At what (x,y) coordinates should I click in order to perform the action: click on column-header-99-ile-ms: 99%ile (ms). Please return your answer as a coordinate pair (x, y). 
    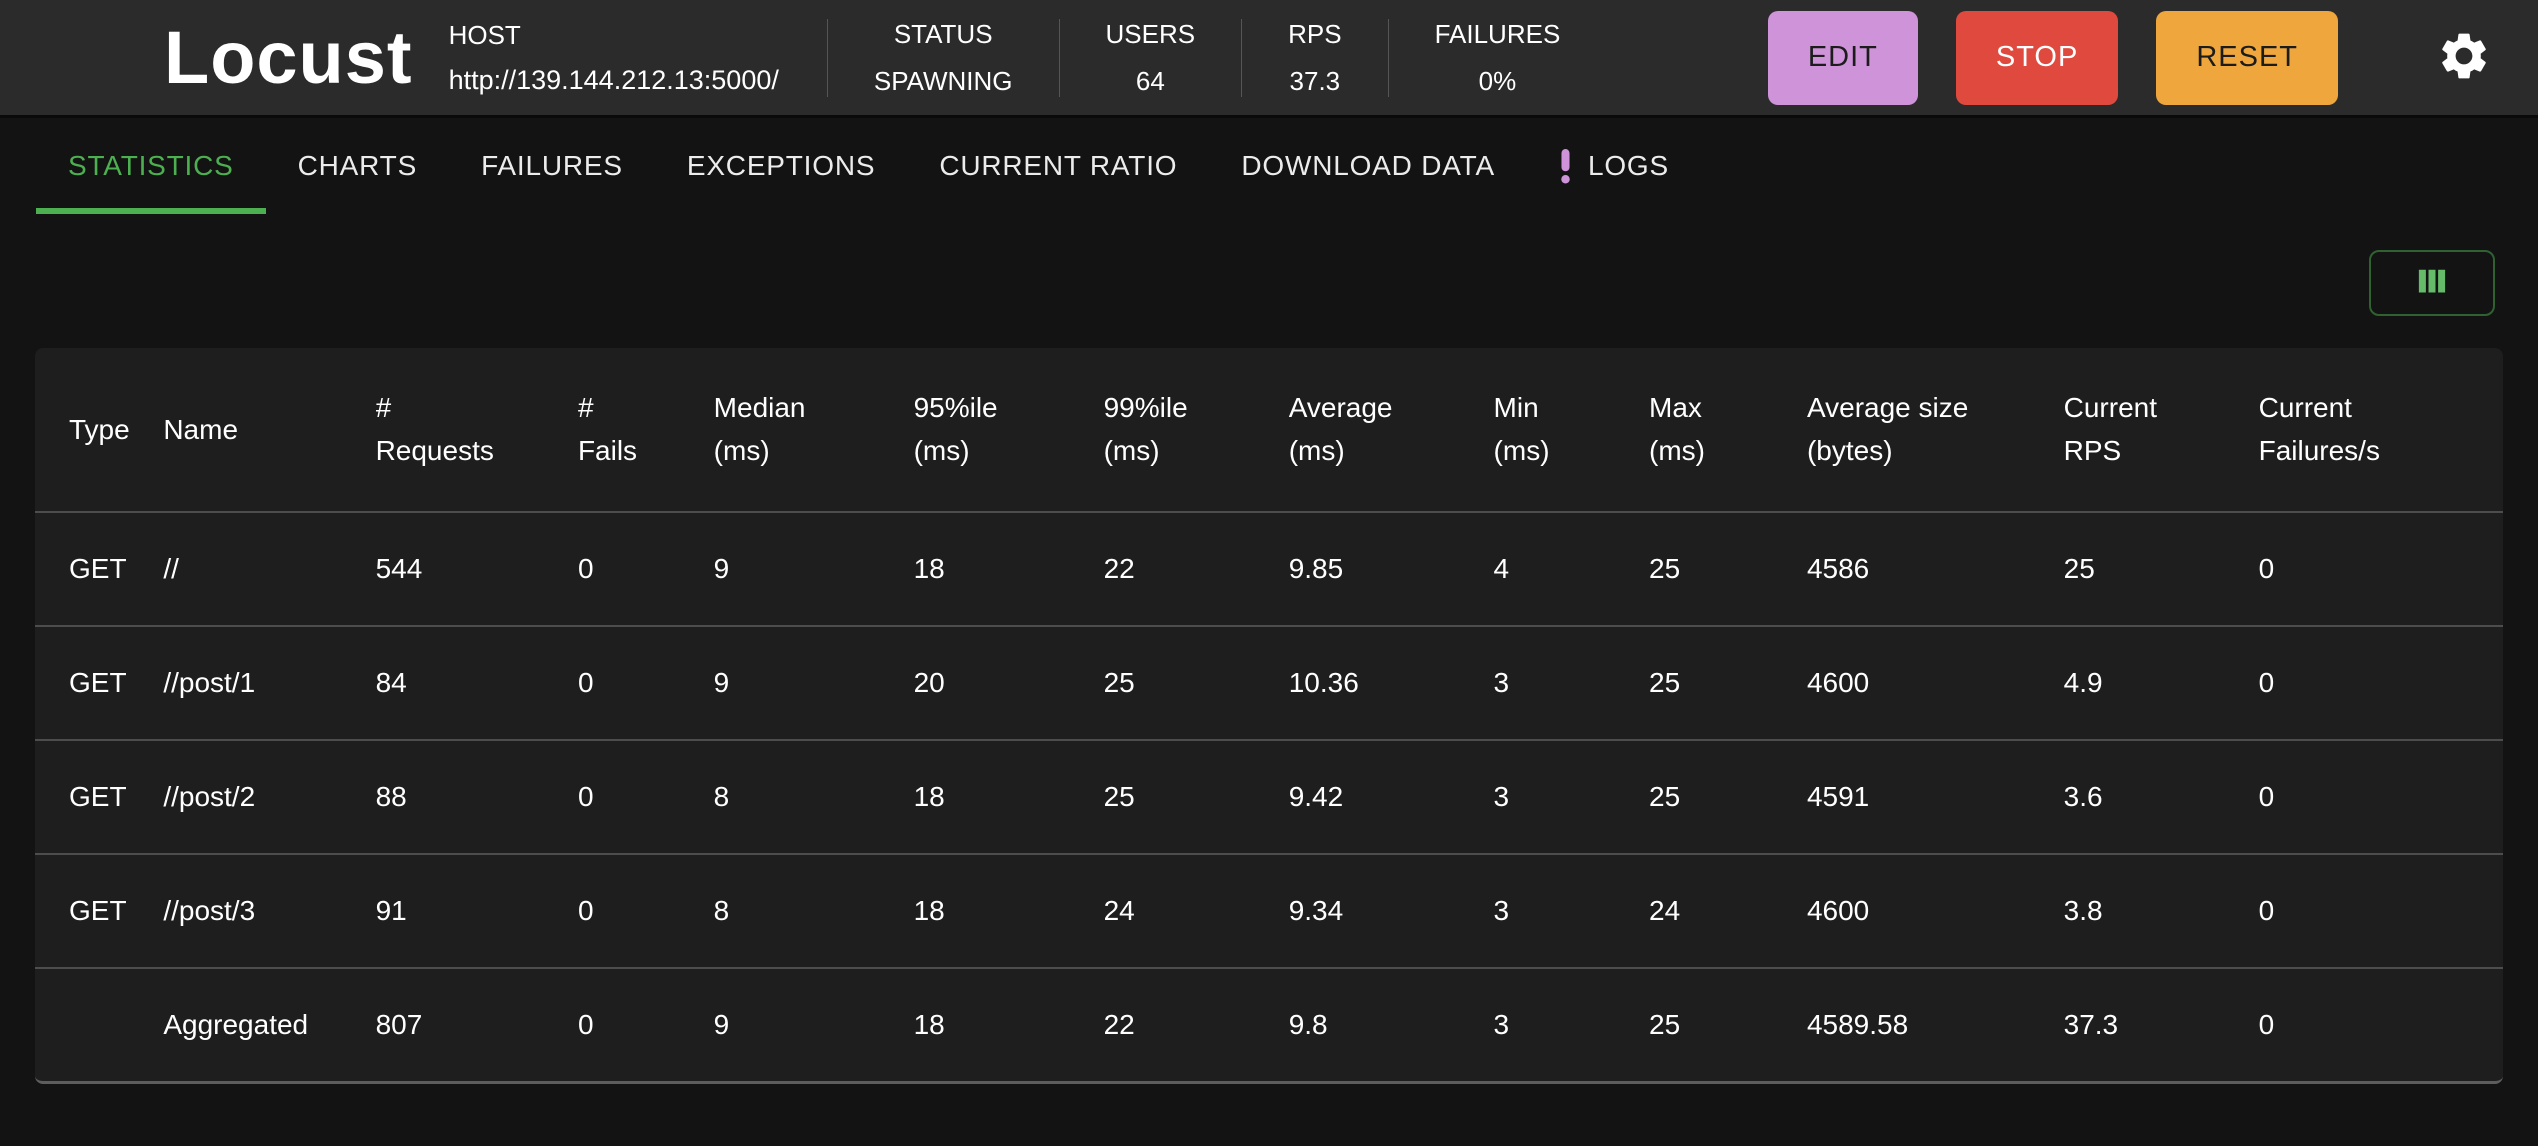
    Looking at the image, I should click on (1196, 430).